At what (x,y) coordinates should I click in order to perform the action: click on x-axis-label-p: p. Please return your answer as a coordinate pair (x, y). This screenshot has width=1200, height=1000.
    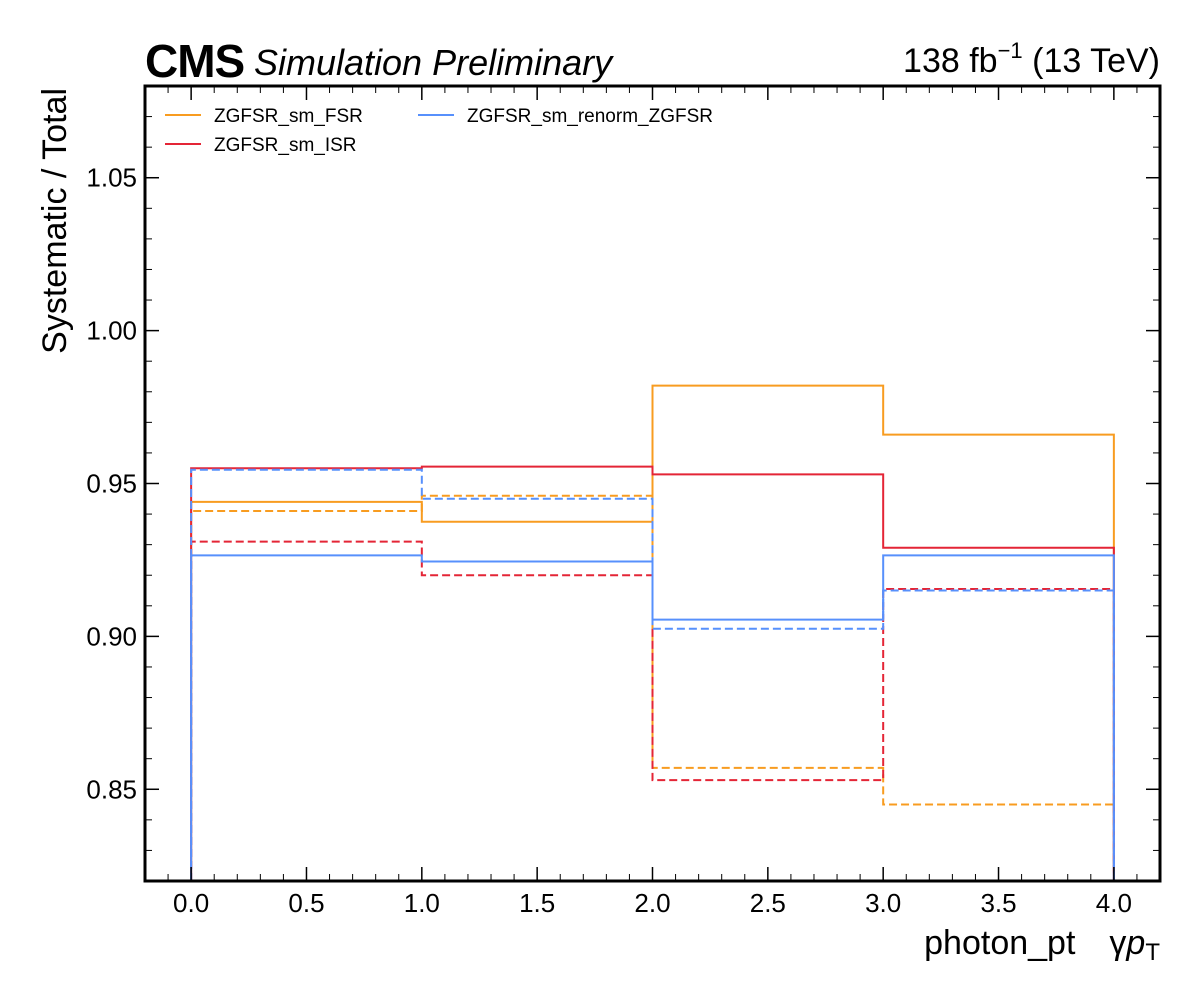
    Looking at the image, I should click on (1135, 943).